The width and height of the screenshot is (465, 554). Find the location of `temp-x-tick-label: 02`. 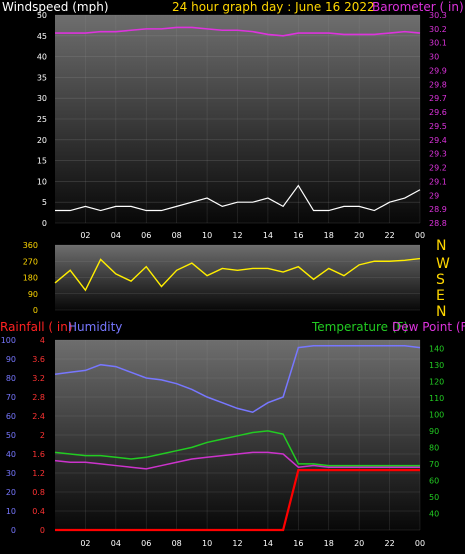

temp-x-tick-label: 02 is located at coordinates (85, 543).